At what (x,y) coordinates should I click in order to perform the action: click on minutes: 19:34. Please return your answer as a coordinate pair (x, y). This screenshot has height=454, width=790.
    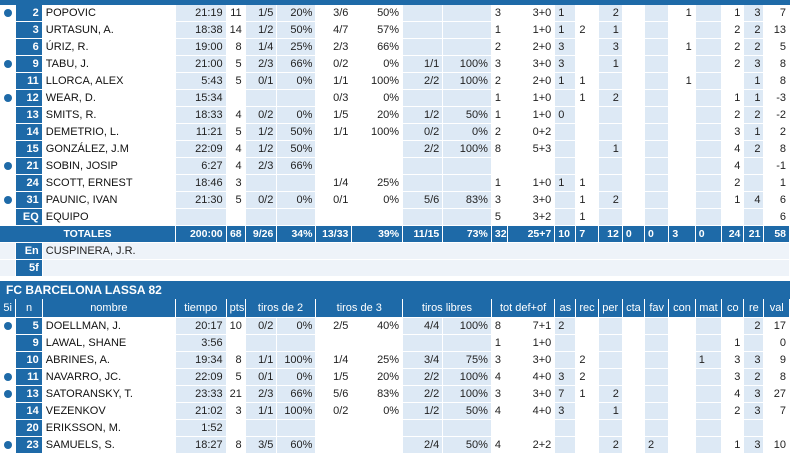
    Looking at the image, I should click on (201, 360).